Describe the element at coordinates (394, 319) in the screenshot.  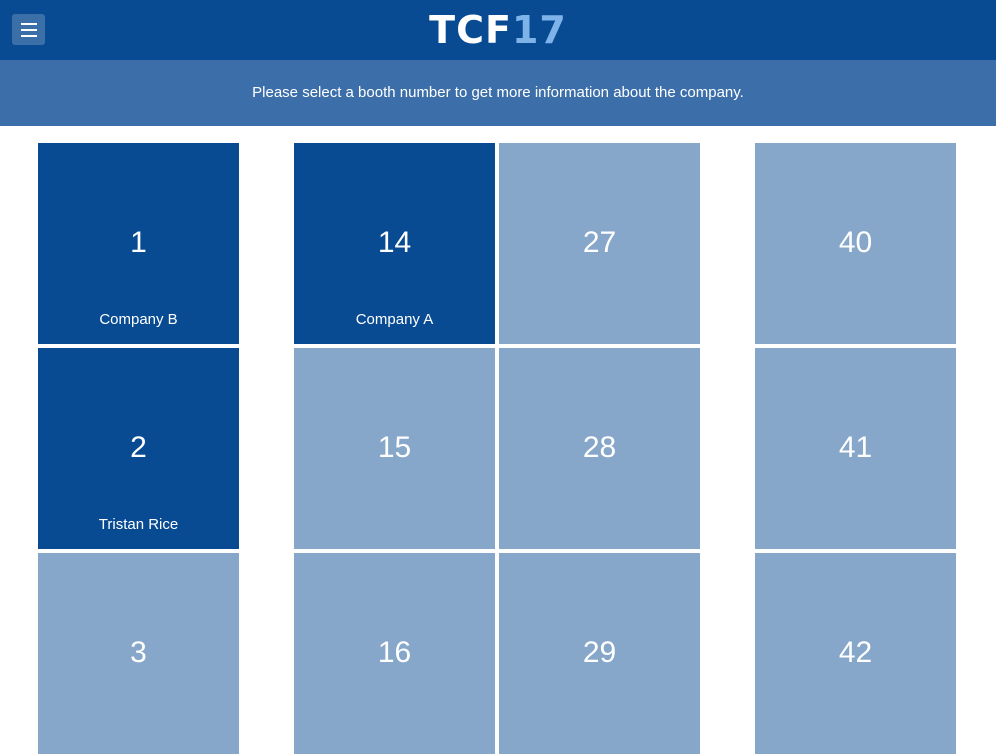
I see `booth-company-name: Company A` at that location.